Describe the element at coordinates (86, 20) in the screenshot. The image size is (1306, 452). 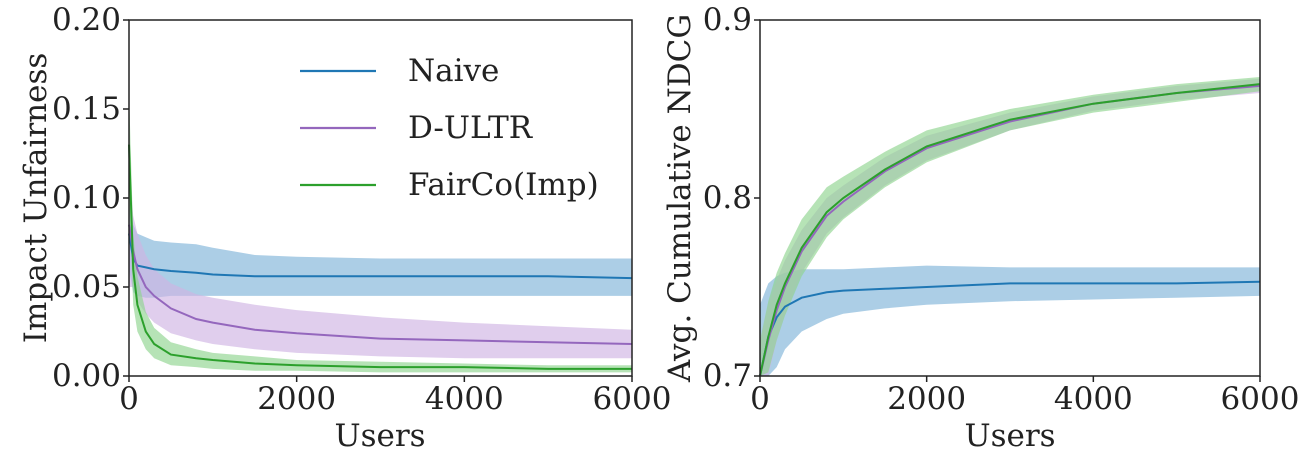
I see `y-tick-label: 0.20` at that location.